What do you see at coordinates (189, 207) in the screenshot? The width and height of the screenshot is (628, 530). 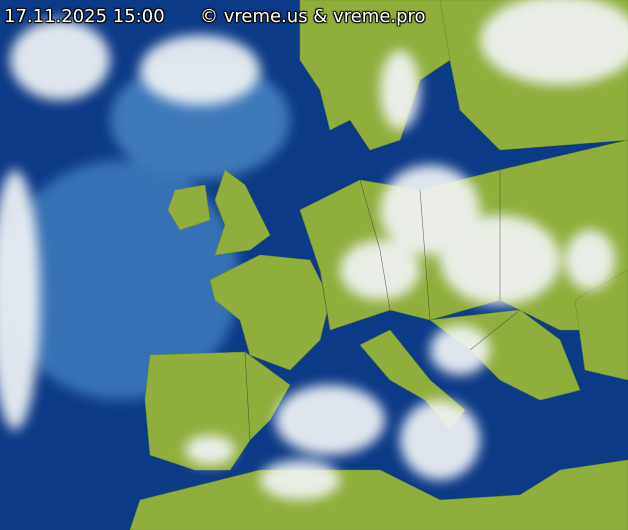 I see `ireland` at bounding box center [189, 207].